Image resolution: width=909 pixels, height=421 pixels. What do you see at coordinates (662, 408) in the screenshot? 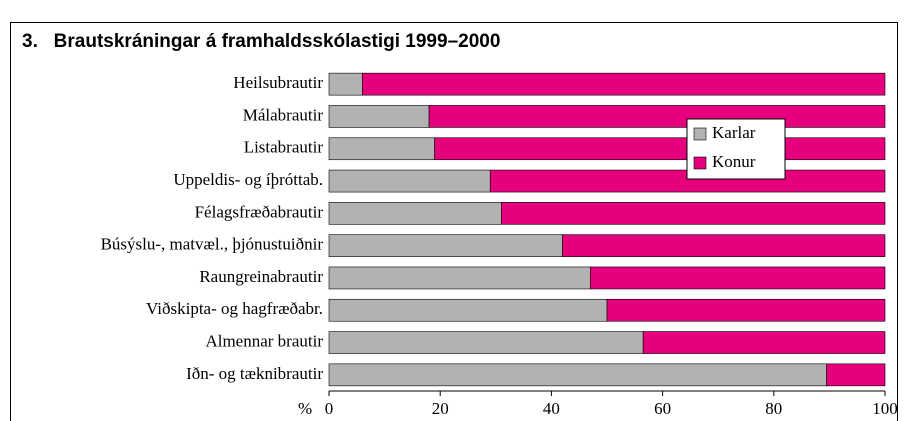
I see `x-tick-label: 60` at bounding box center [662, 408].